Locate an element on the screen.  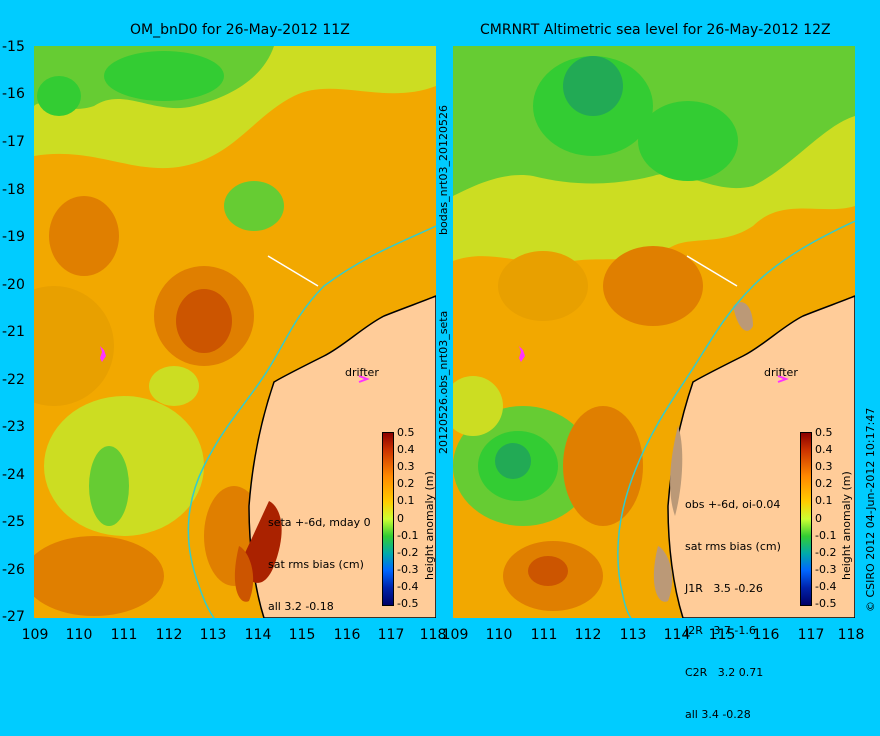
y-tick-label: -15 is located at coordinates (13, 47).